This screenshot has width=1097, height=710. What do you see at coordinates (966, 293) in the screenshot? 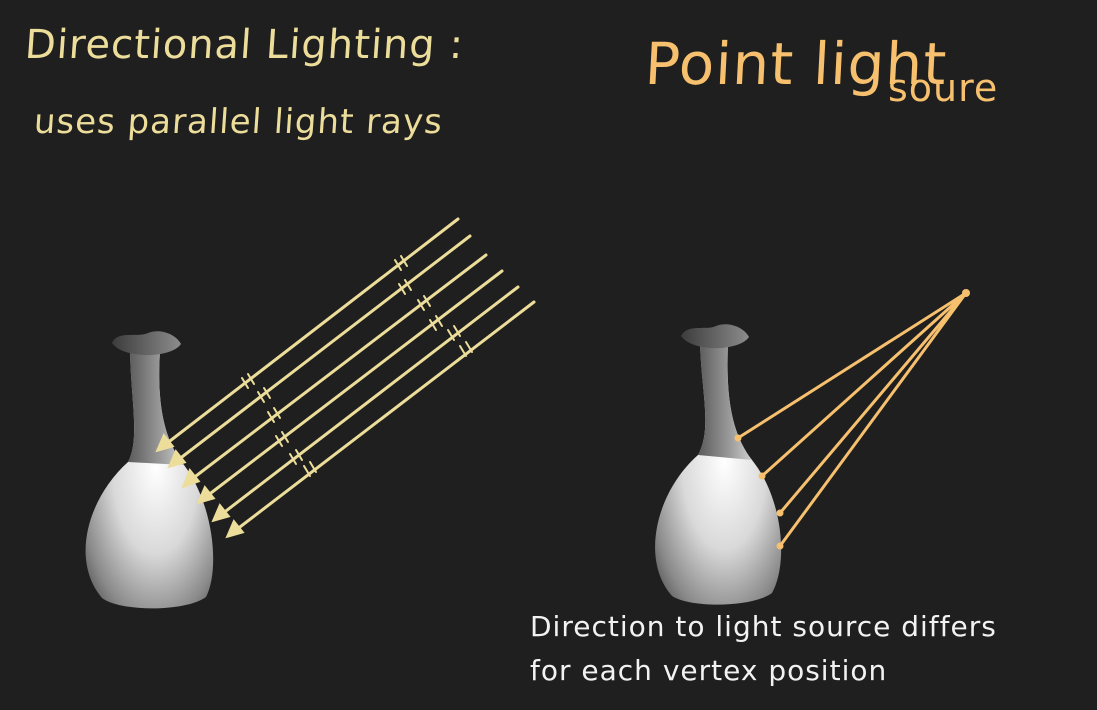
I see `point-light-source` at bounding box center [966, 293].